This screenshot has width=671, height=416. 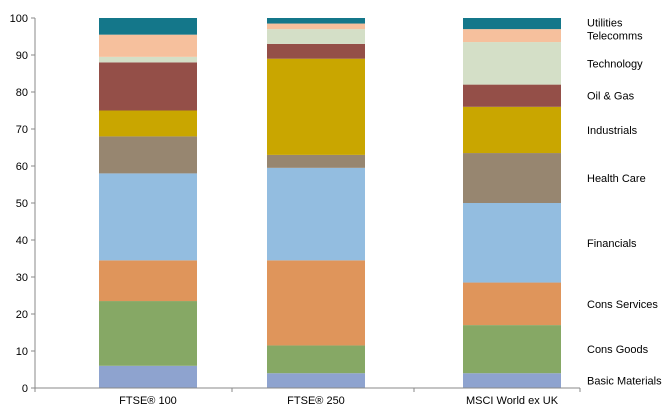 What do you see at coordinates (22, 315) in the screenshot?
I see `y-tick-label: 20` at bounding box center [22, 315].